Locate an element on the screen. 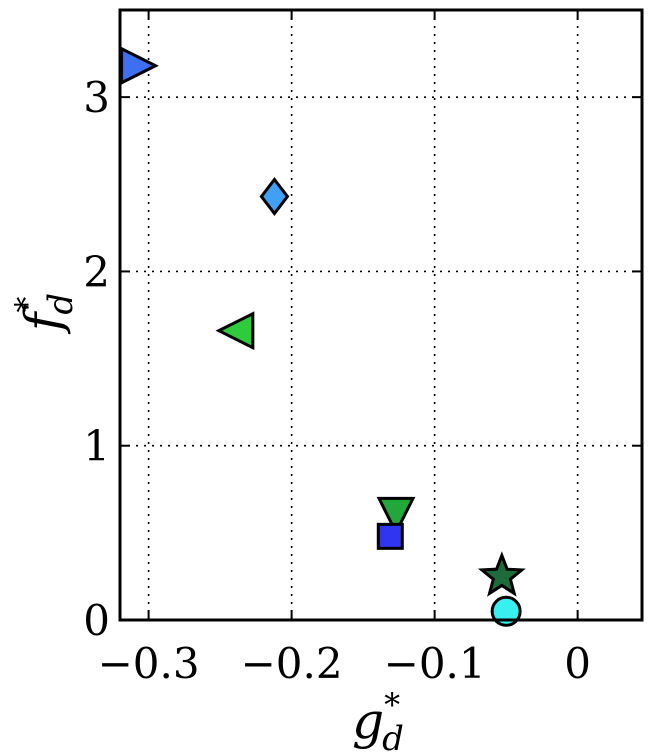  y-axis-label-sup: * is located at coordinates (27, 305).